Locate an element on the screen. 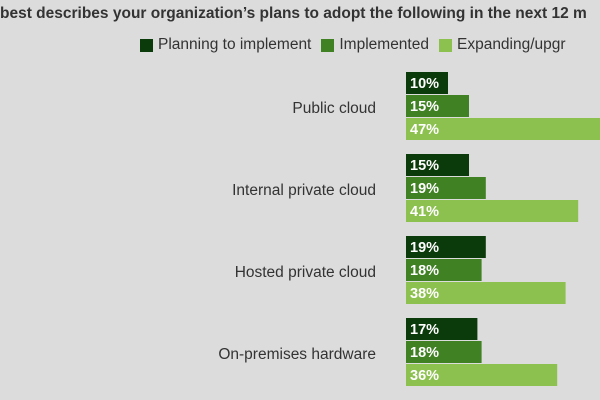 This screenshot has height=400, width=600. bar-label-hosted-private-cloud-planning: 19% is located at coordinates (424, 248).